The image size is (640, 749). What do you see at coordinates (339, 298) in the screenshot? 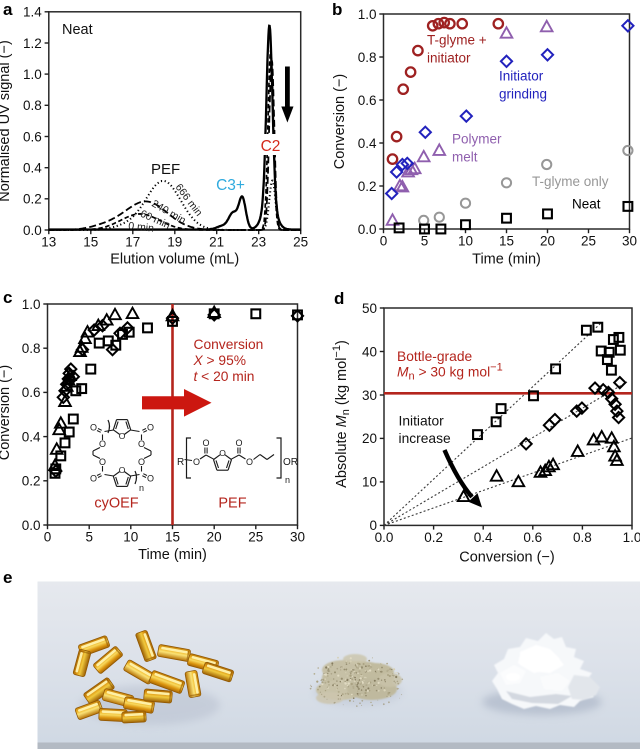
I see `svg-text: d` at bounding box center [339, 298].